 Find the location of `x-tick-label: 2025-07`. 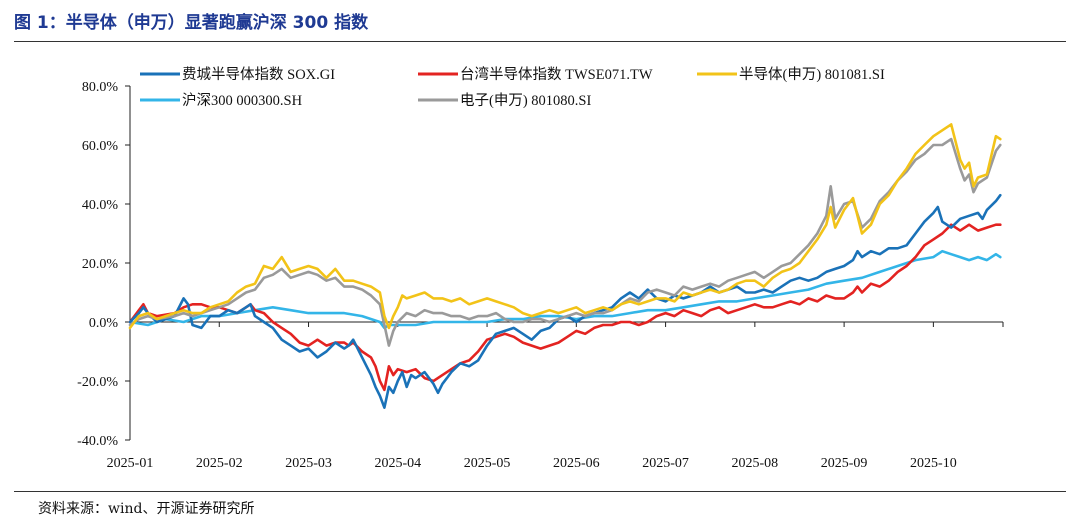

x-tick-label: 2025-07 is located at coordinates (665, 463).